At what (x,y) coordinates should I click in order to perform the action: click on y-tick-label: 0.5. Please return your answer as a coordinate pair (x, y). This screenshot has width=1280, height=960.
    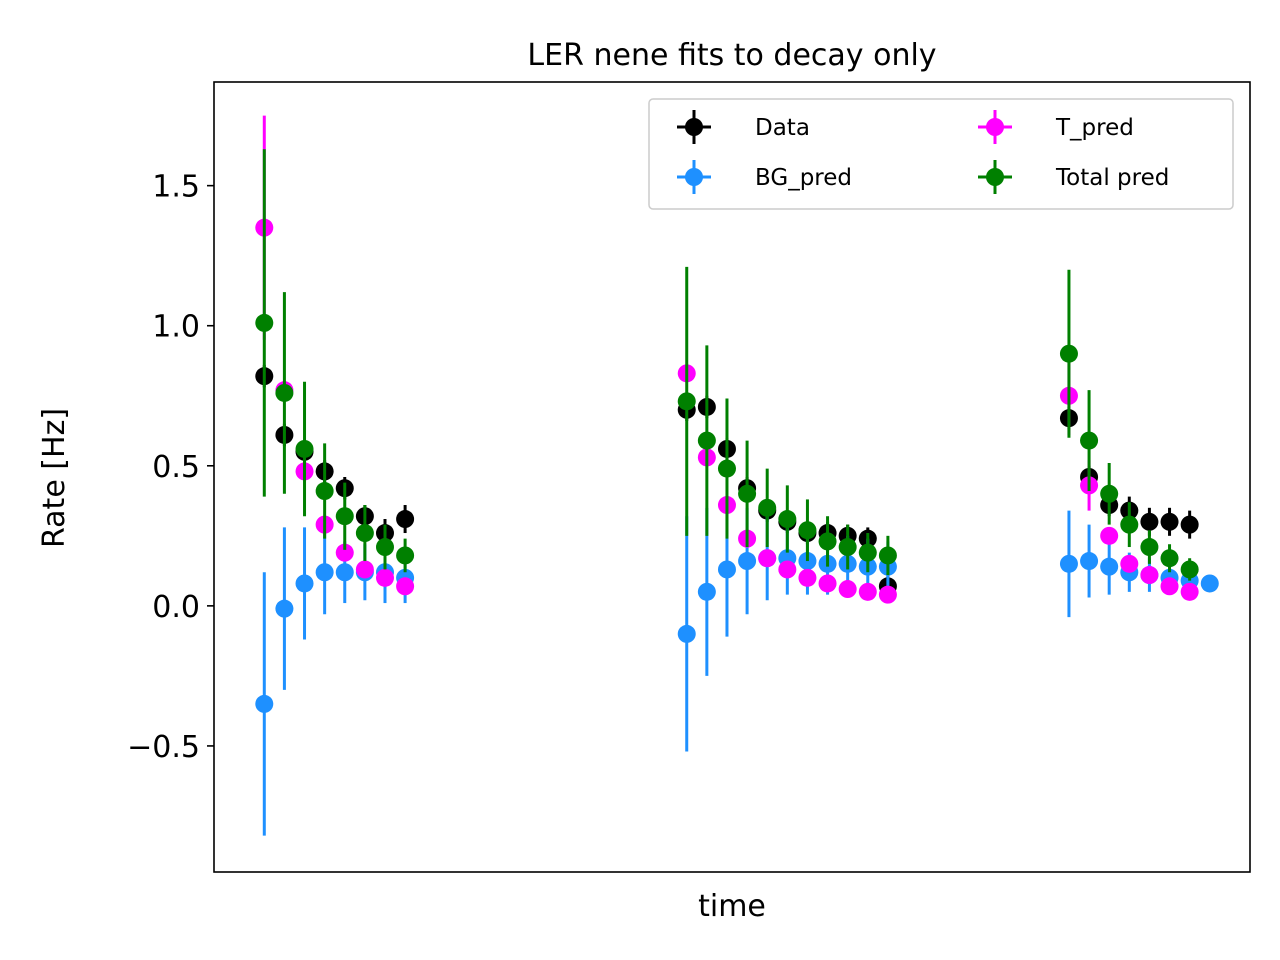
    Looking at the image, I should click on (176, 467).